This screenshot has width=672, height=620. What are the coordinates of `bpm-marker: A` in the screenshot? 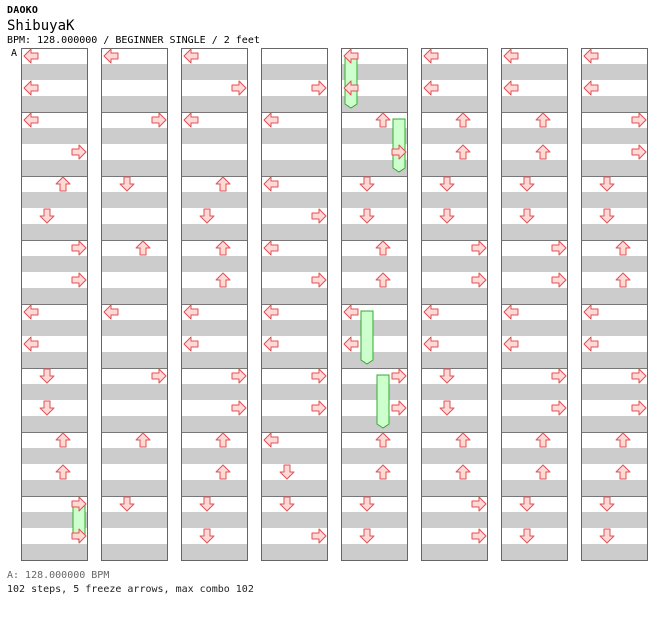 It's located at (14, 53).